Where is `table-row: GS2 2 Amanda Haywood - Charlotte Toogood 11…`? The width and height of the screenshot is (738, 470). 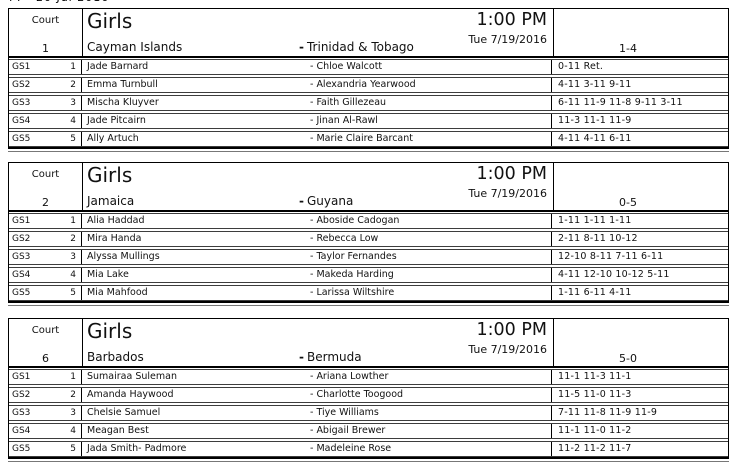 table-row: GS2 2 Amanda Haywood - Charlotte Toogood 11… is located at coordinates (368, 395).